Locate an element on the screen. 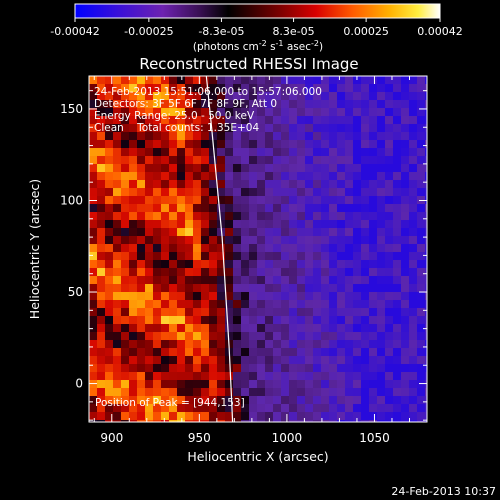 The width and height of the screenshot is (500, 500). x-tick-label: 1050 is located at coordinates (374, 438).